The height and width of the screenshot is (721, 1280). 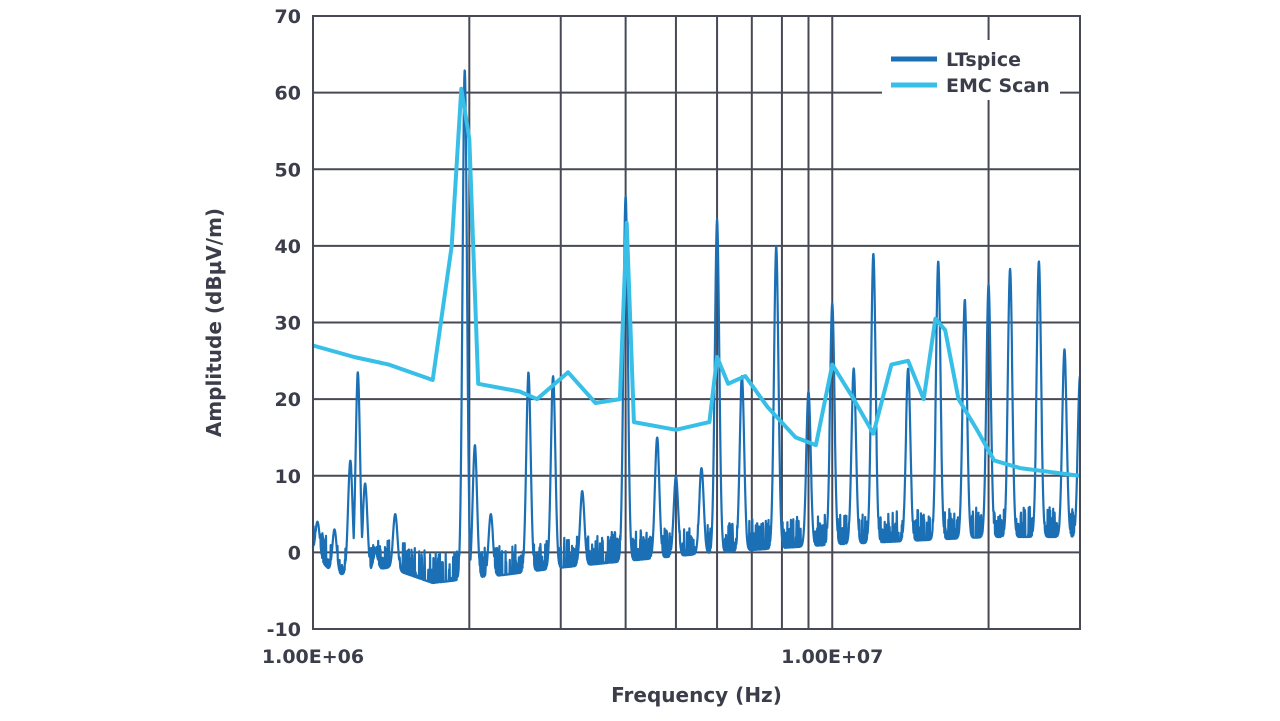 What do you see at coordinates (294, 553) in the screenshot?
I see `y-tick-label: 0` at bounding box center [294, 553].